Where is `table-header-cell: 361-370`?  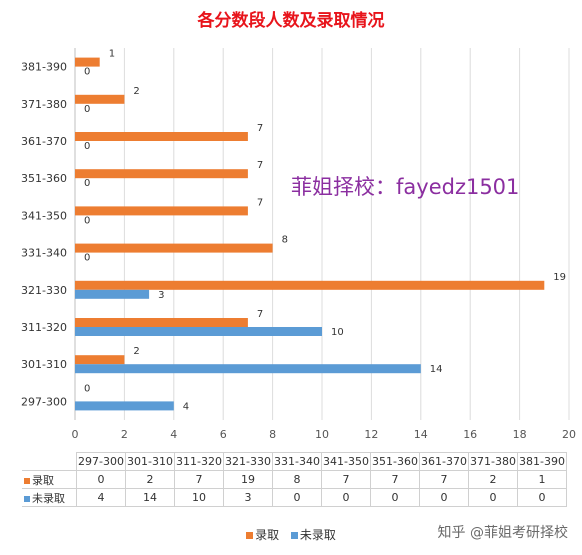
table-header-cell: 361-370 is located at coordinates (444, 461).